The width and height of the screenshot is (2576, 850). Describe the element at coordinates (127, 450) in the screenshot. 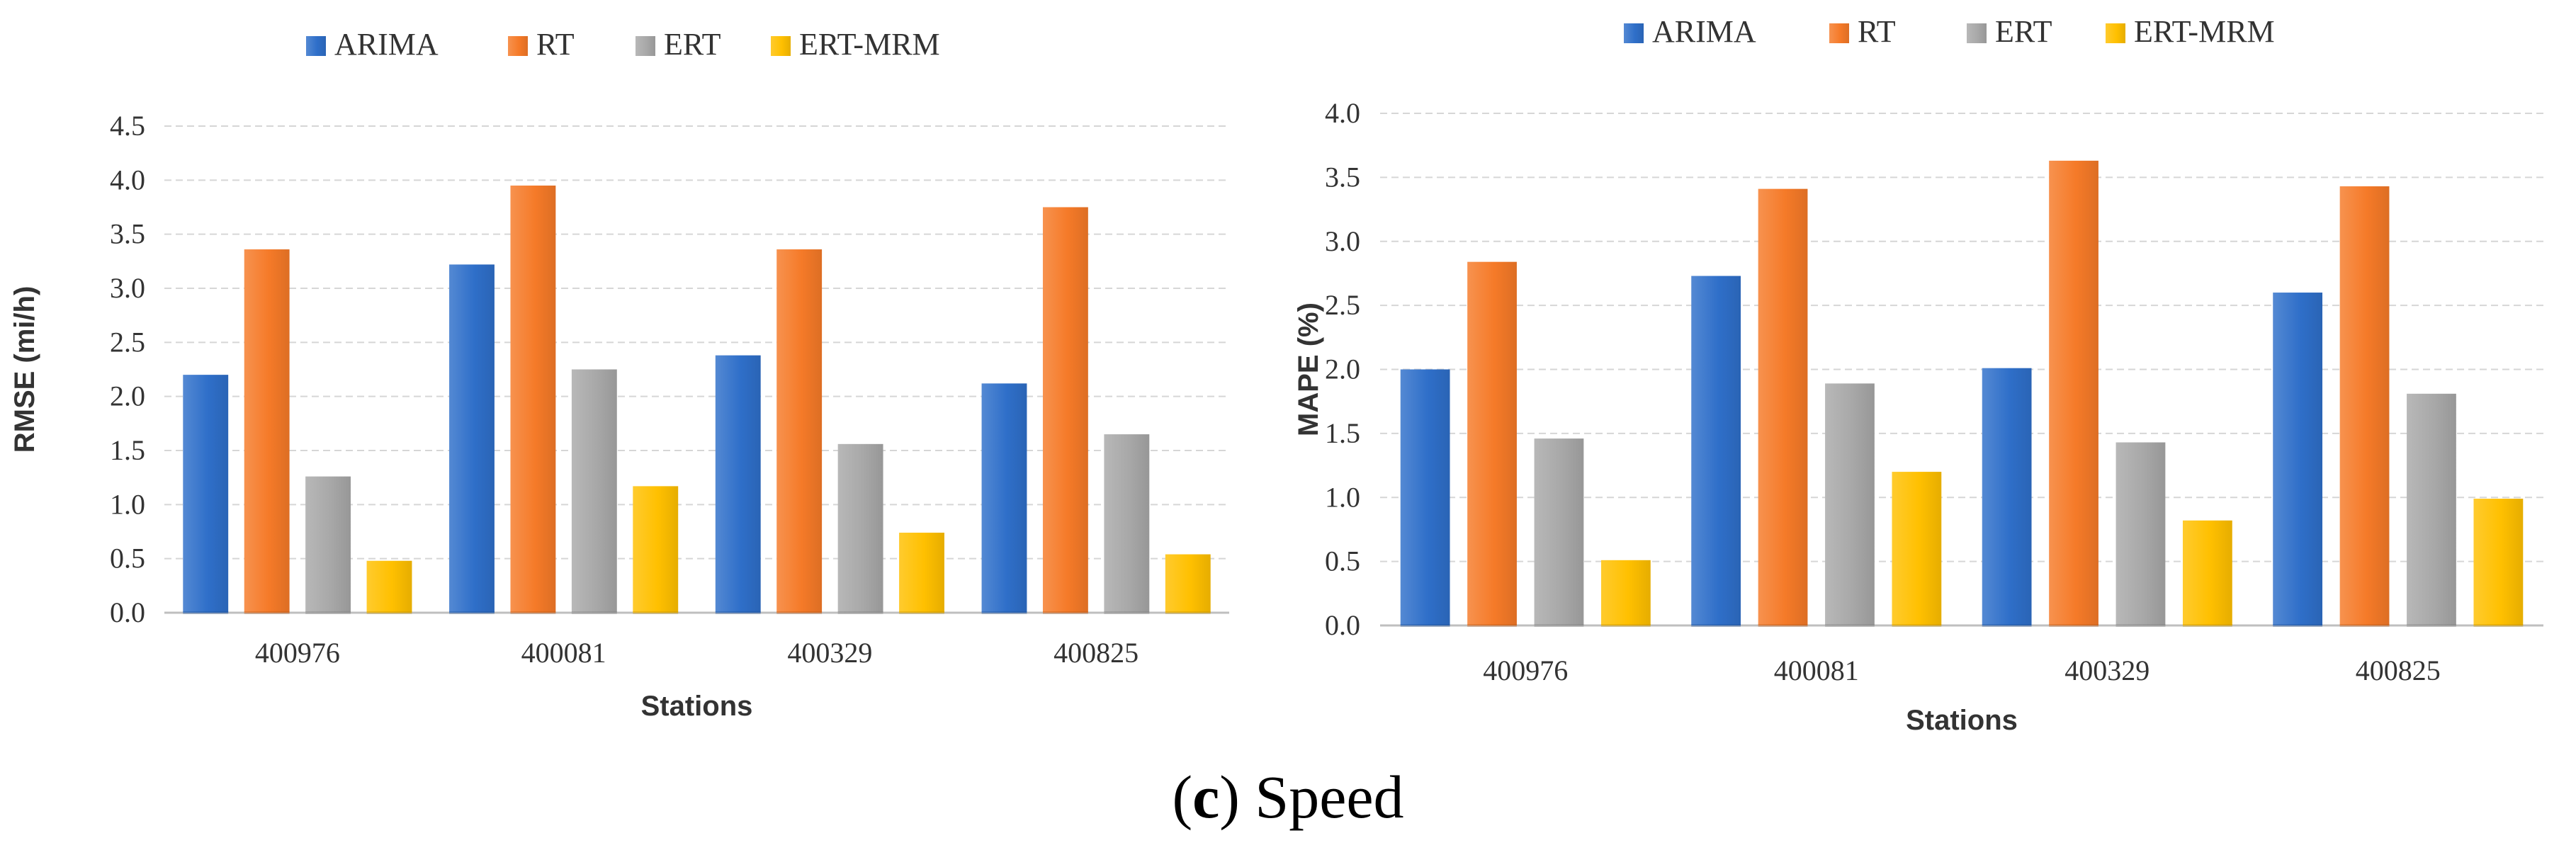

I see `rmse-y-tick-label: 1.5` at that location.